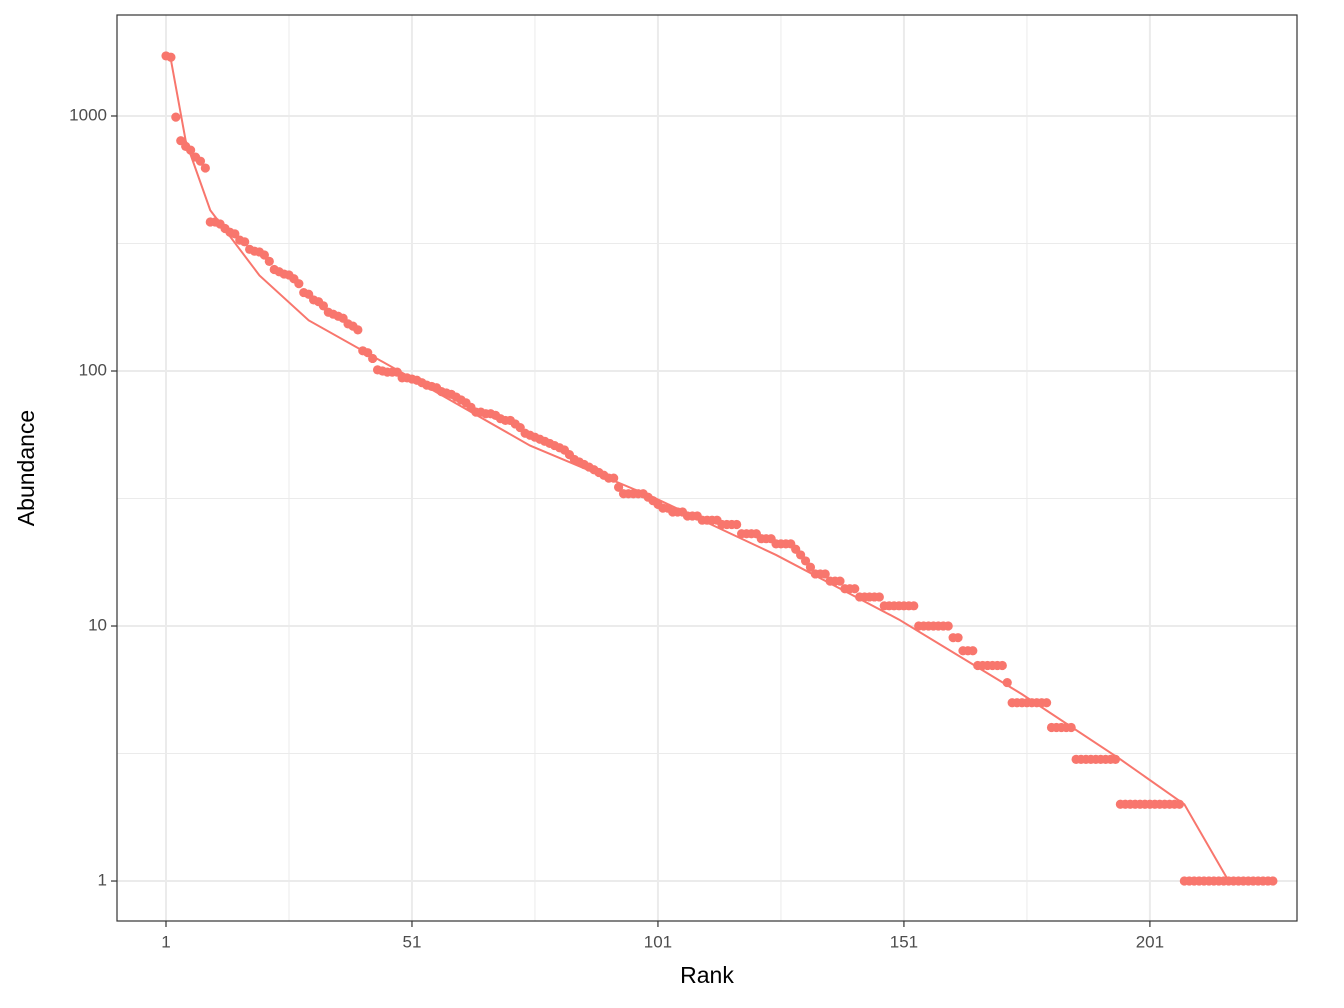  What do you see at coordinates (165, 941) in the screenshot?
I see `x-tick-label: 1` at bounding box center [165, 941].